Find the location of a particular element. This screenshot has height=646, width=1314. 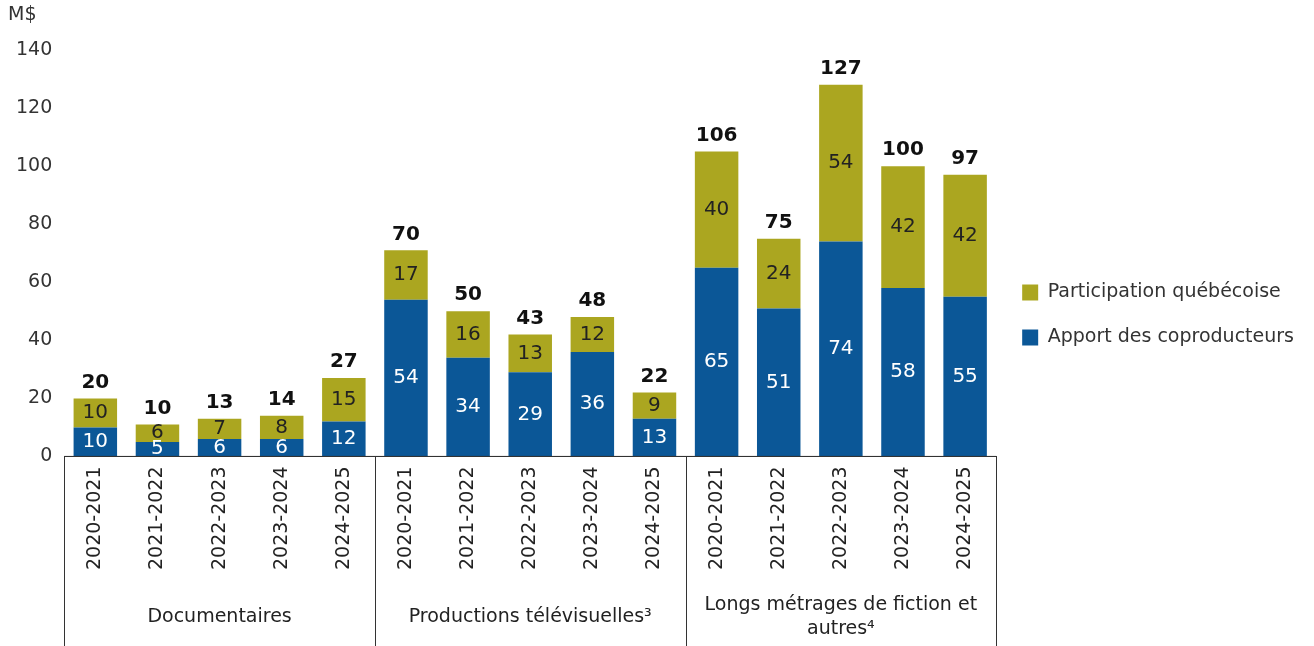

legend-label: Apport des coproducteurs is located at coordinates (1171, 335).